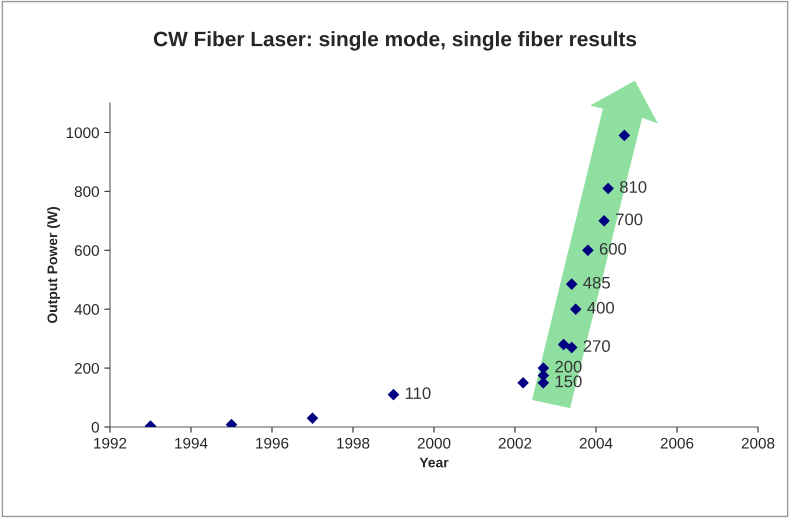 The height and width of the screenshot is (518, 790). What do you see at coordinates (629, 219) in the screenshot?
I see `data-label: 700` at bounding box center [629, 219].